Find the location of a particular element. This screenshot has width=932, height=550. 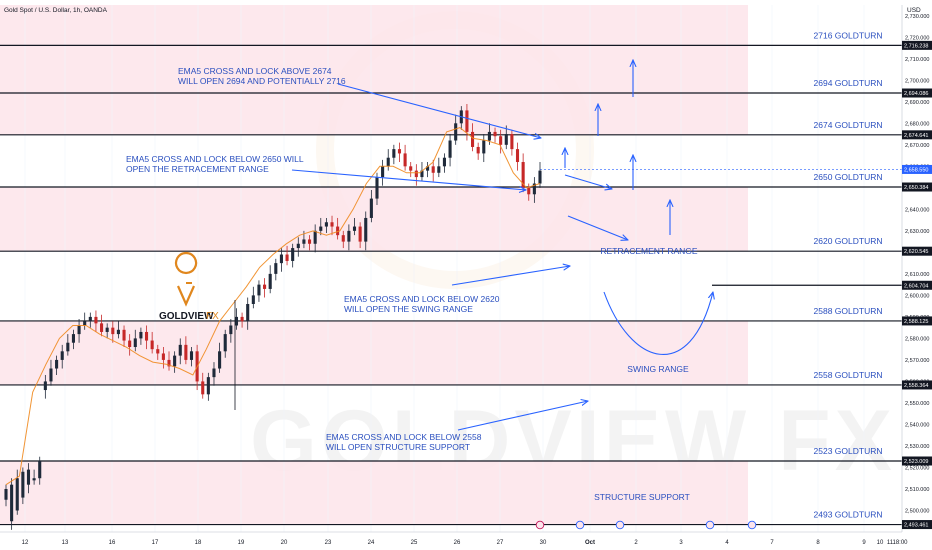

price-tick-label: 2,680.000 is located at coordinates (917, 124).